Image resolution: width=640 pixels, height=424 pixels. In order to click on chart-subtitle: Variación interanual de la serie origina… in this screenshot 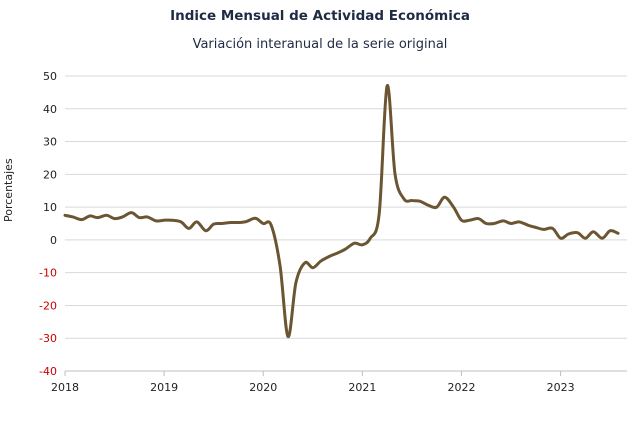, I will do `click(320, 44)`.